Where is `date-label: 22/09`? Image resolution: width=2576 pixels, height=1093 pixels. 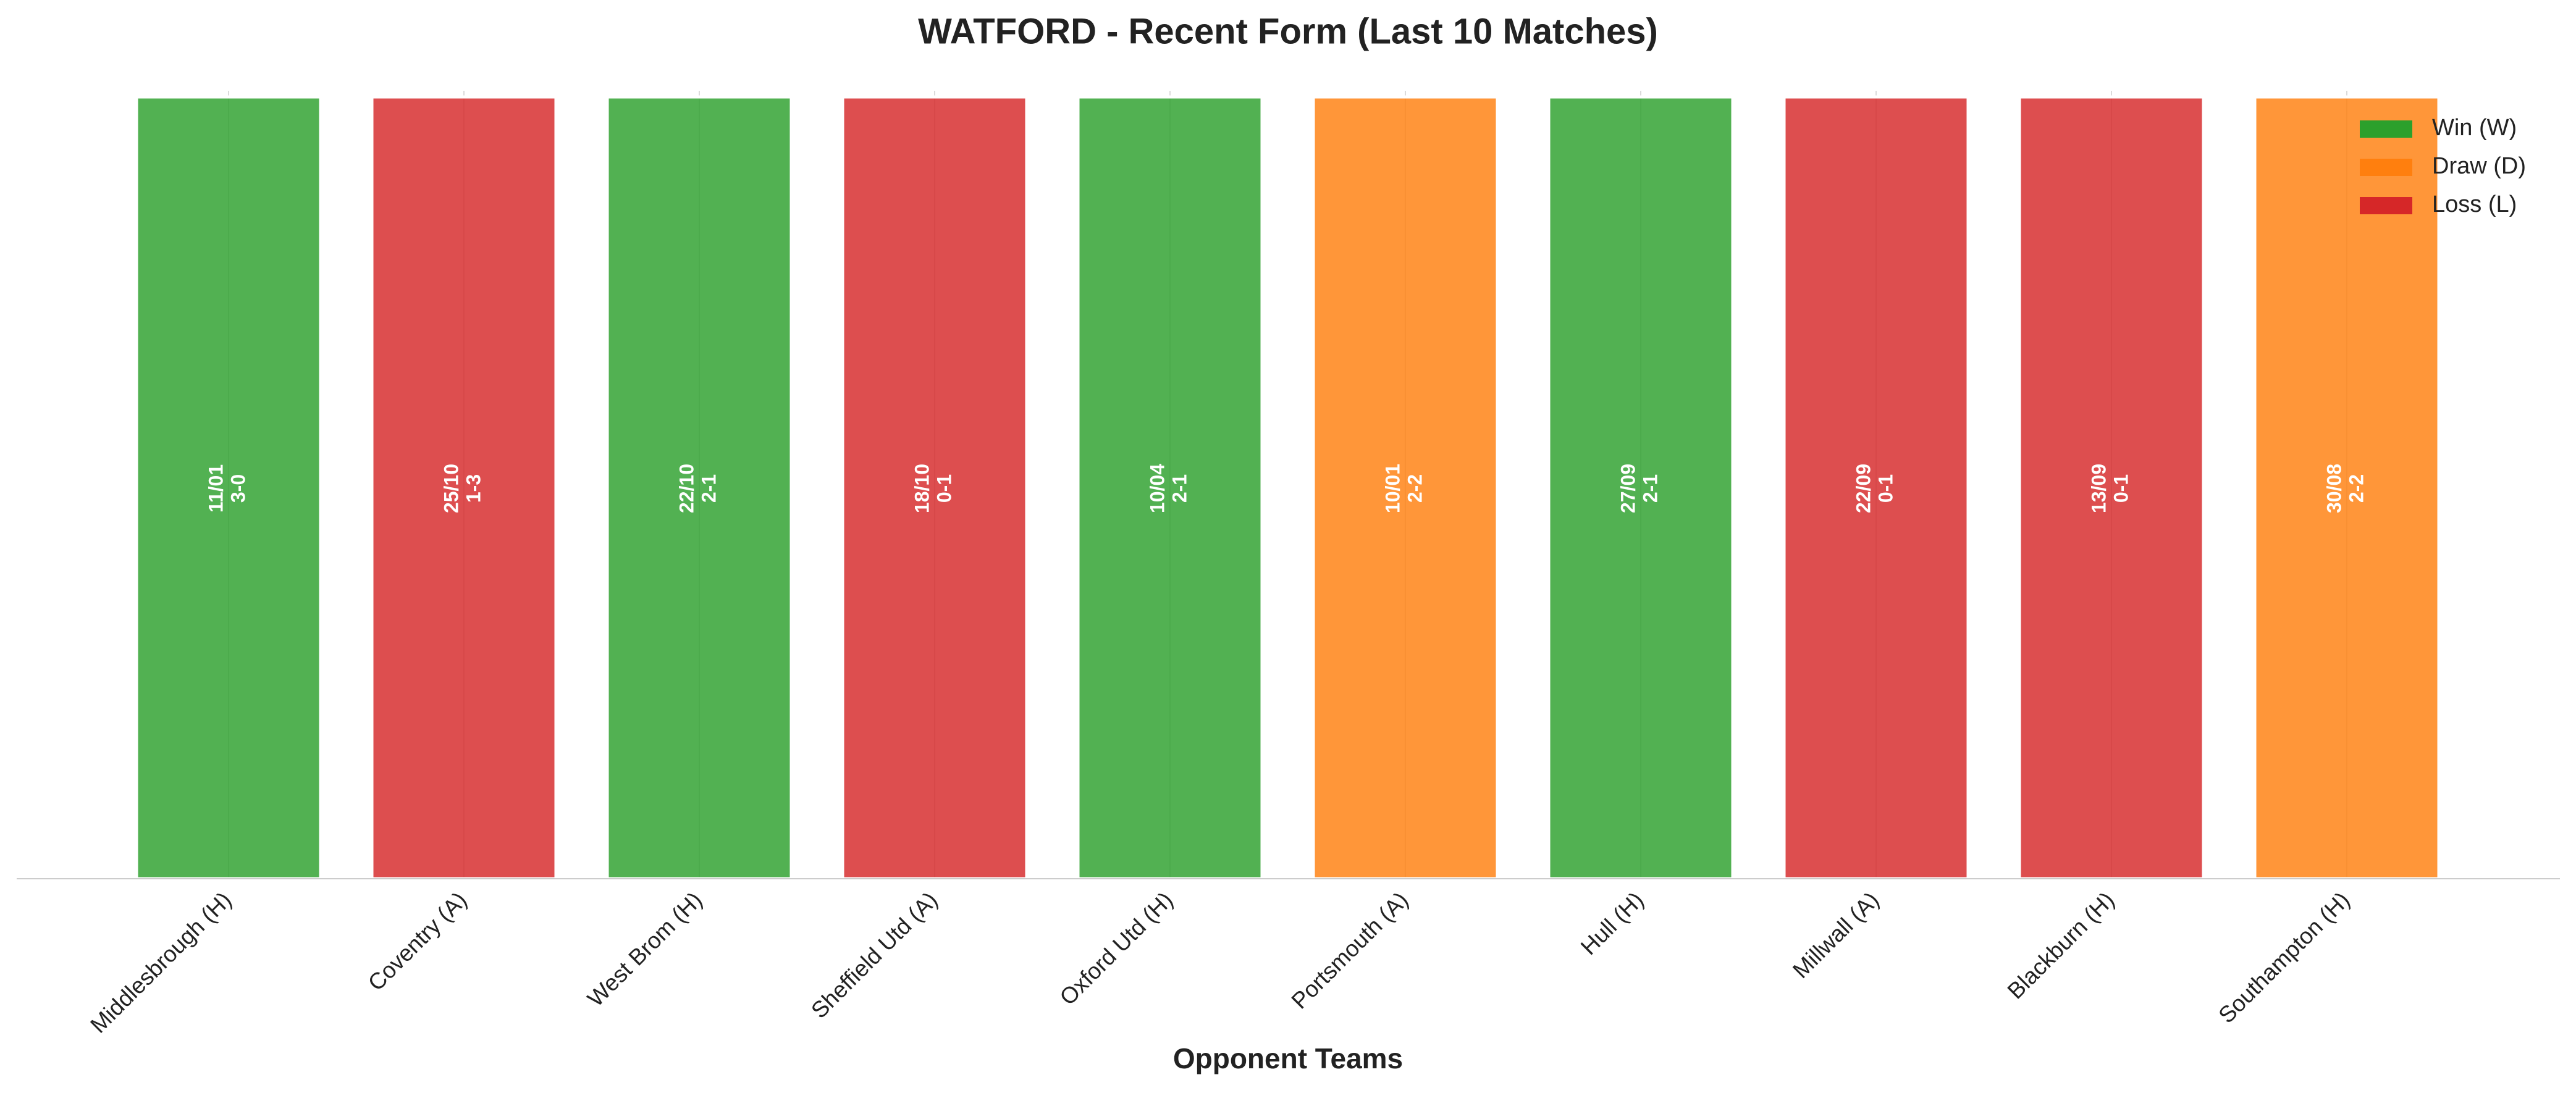 date-label: 22/09 is located at coordinates (1863, 488).